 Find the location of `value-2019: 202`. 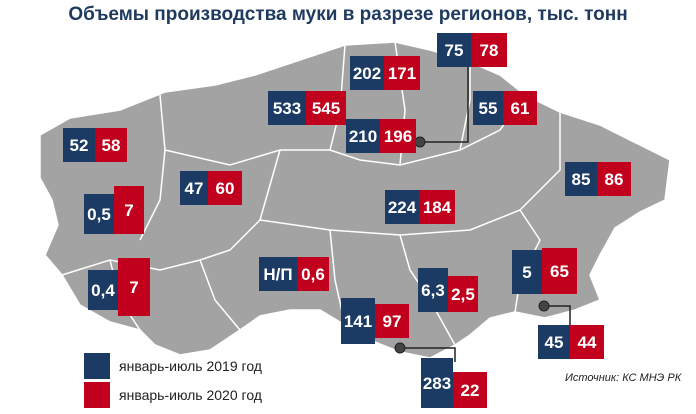

value-2019: 202 is located at coordinates (367, 73).